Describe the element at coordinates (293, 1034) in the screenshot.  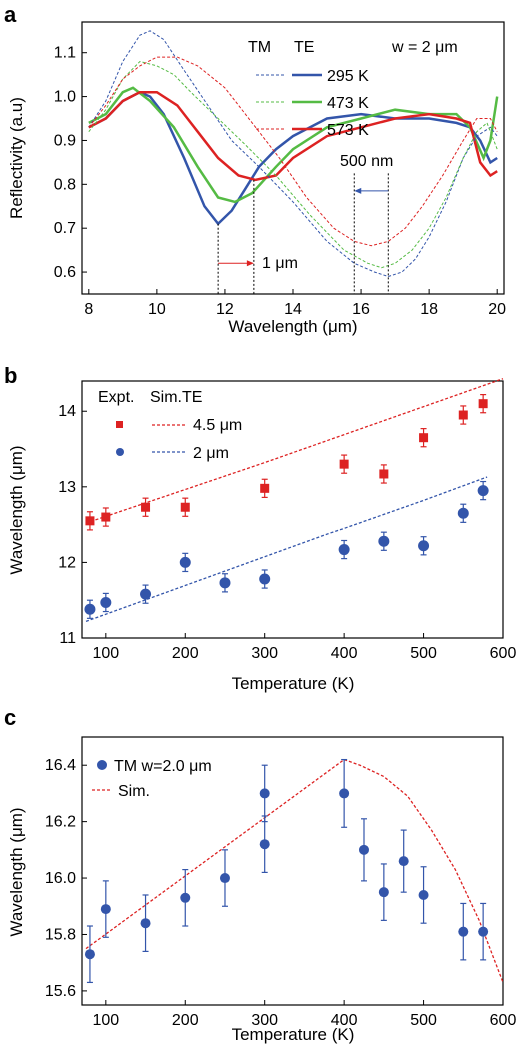
I see `panel-c-xlabel: Temperature (K)` at that location.